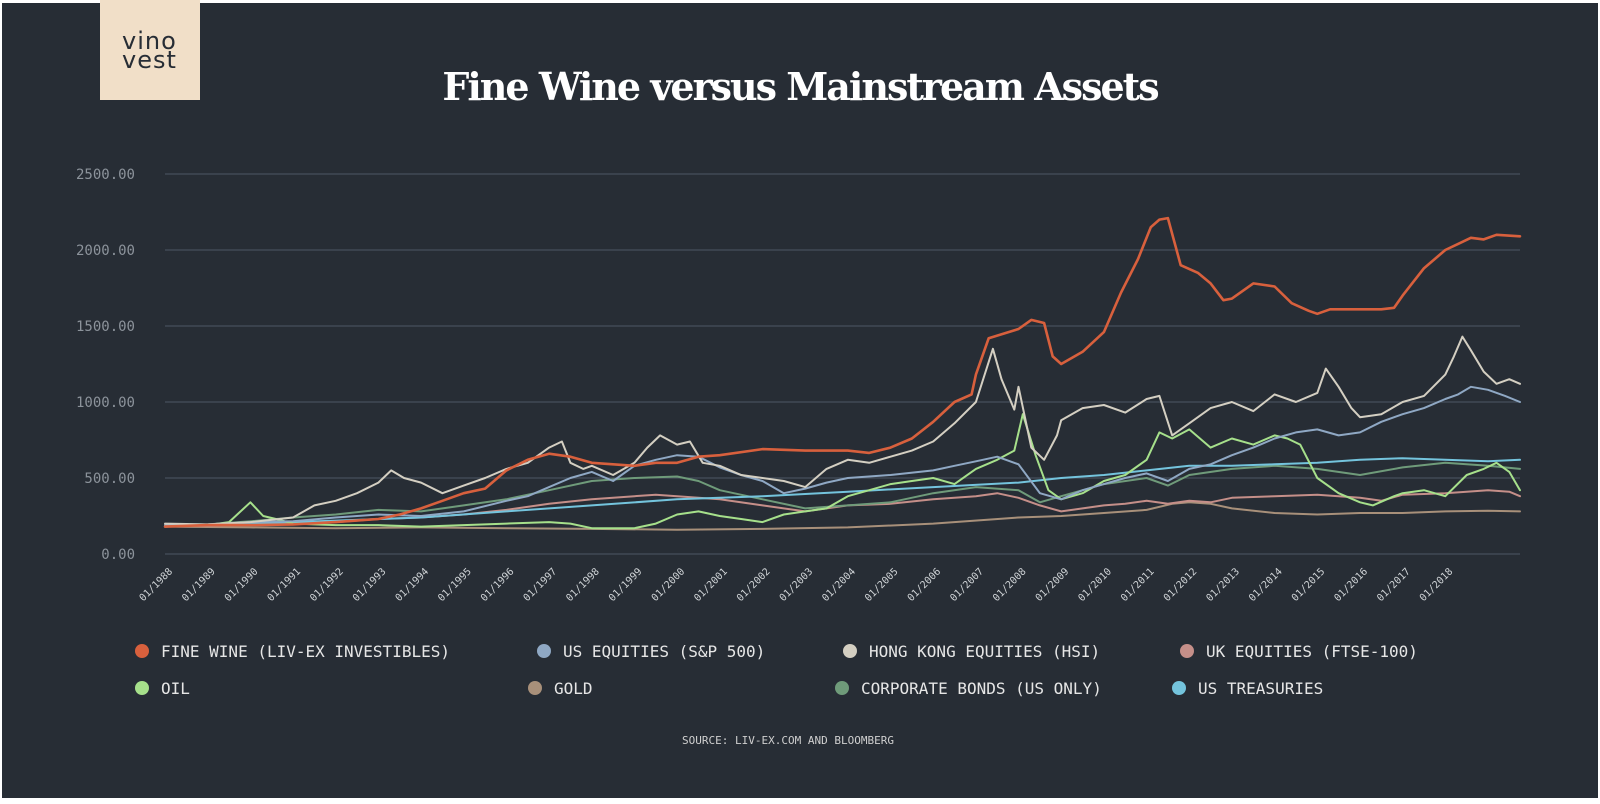 This screenshot has height=804, width=1600. I want to click on x-tick-label: 01/1989, so click(199, 585).